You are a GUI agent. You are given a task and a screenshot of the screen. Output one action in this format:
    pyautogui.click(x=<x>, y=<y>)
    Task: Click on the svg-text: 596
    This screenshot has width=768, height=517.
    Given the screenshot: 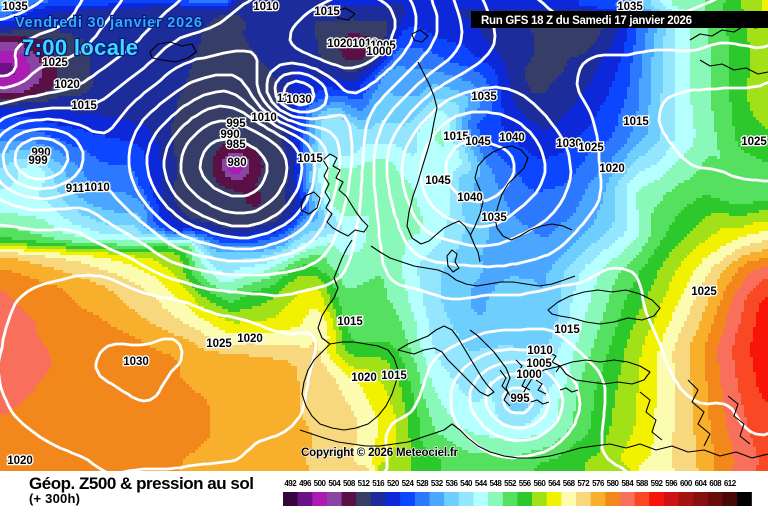 What is the action you would take?
    pyautogui.click(x=671, y=483)
    